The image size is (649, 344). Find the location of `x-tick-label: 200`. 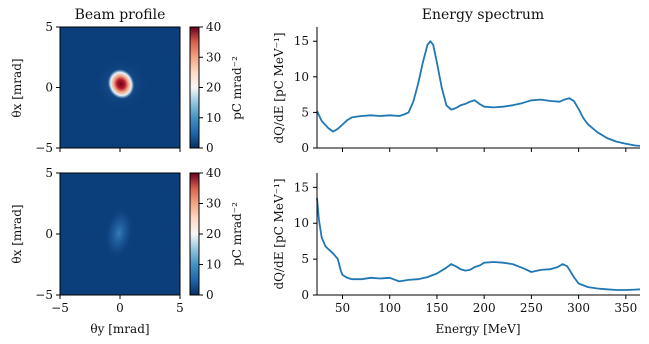

x-tick-label: 200 is located at coordinates (484, 308).